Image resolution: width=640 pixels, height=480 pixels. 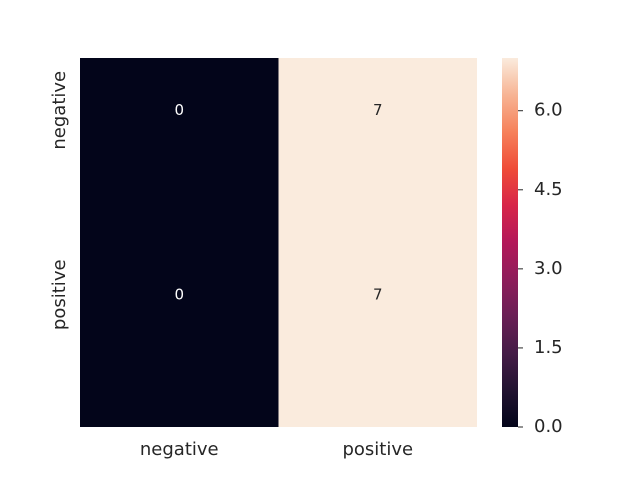 I want to click on heatmap-cell-positive-positive, so click(x=377, y=334).